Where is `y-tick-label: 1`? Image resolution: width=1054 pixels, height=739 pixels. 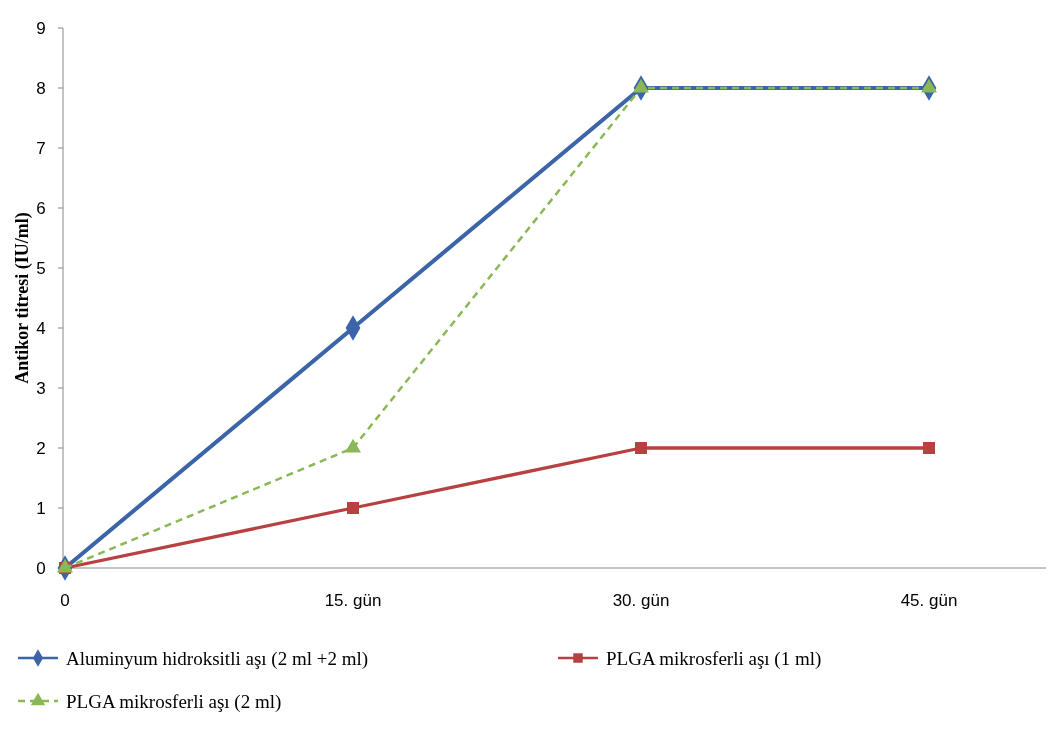
y-tick-label: 1 is located at coordinates (41, 508).